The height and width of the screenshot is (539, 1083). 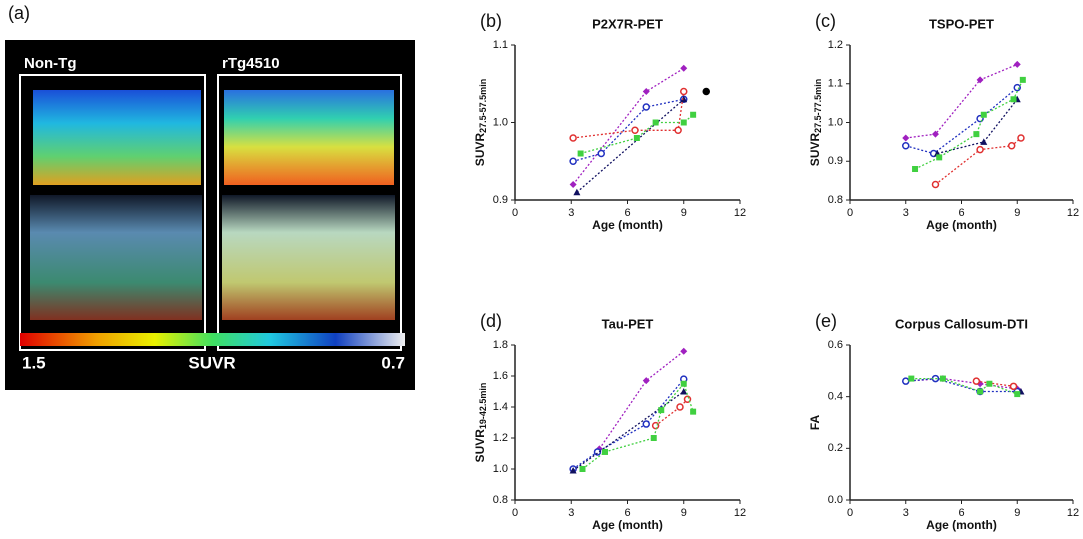 What do you see at coordinates (826, 321) in the screenshot?
I see `panel-label: (e)` at bounding box center [826, 321].